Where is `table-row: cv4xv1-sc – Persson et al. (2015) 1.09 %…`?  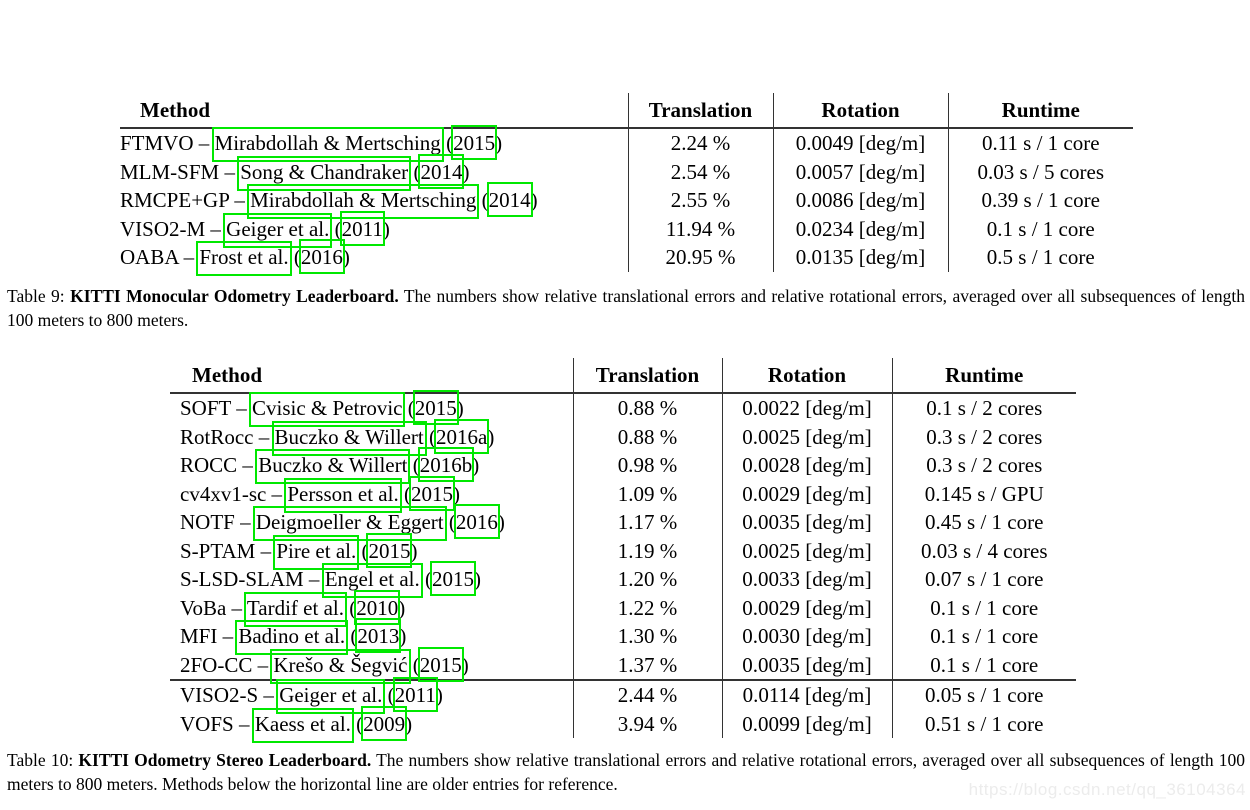
table-row: cv4xv1-sc – Persson et al. (2015) 1.09 %… is located at coordinates (623, 493).